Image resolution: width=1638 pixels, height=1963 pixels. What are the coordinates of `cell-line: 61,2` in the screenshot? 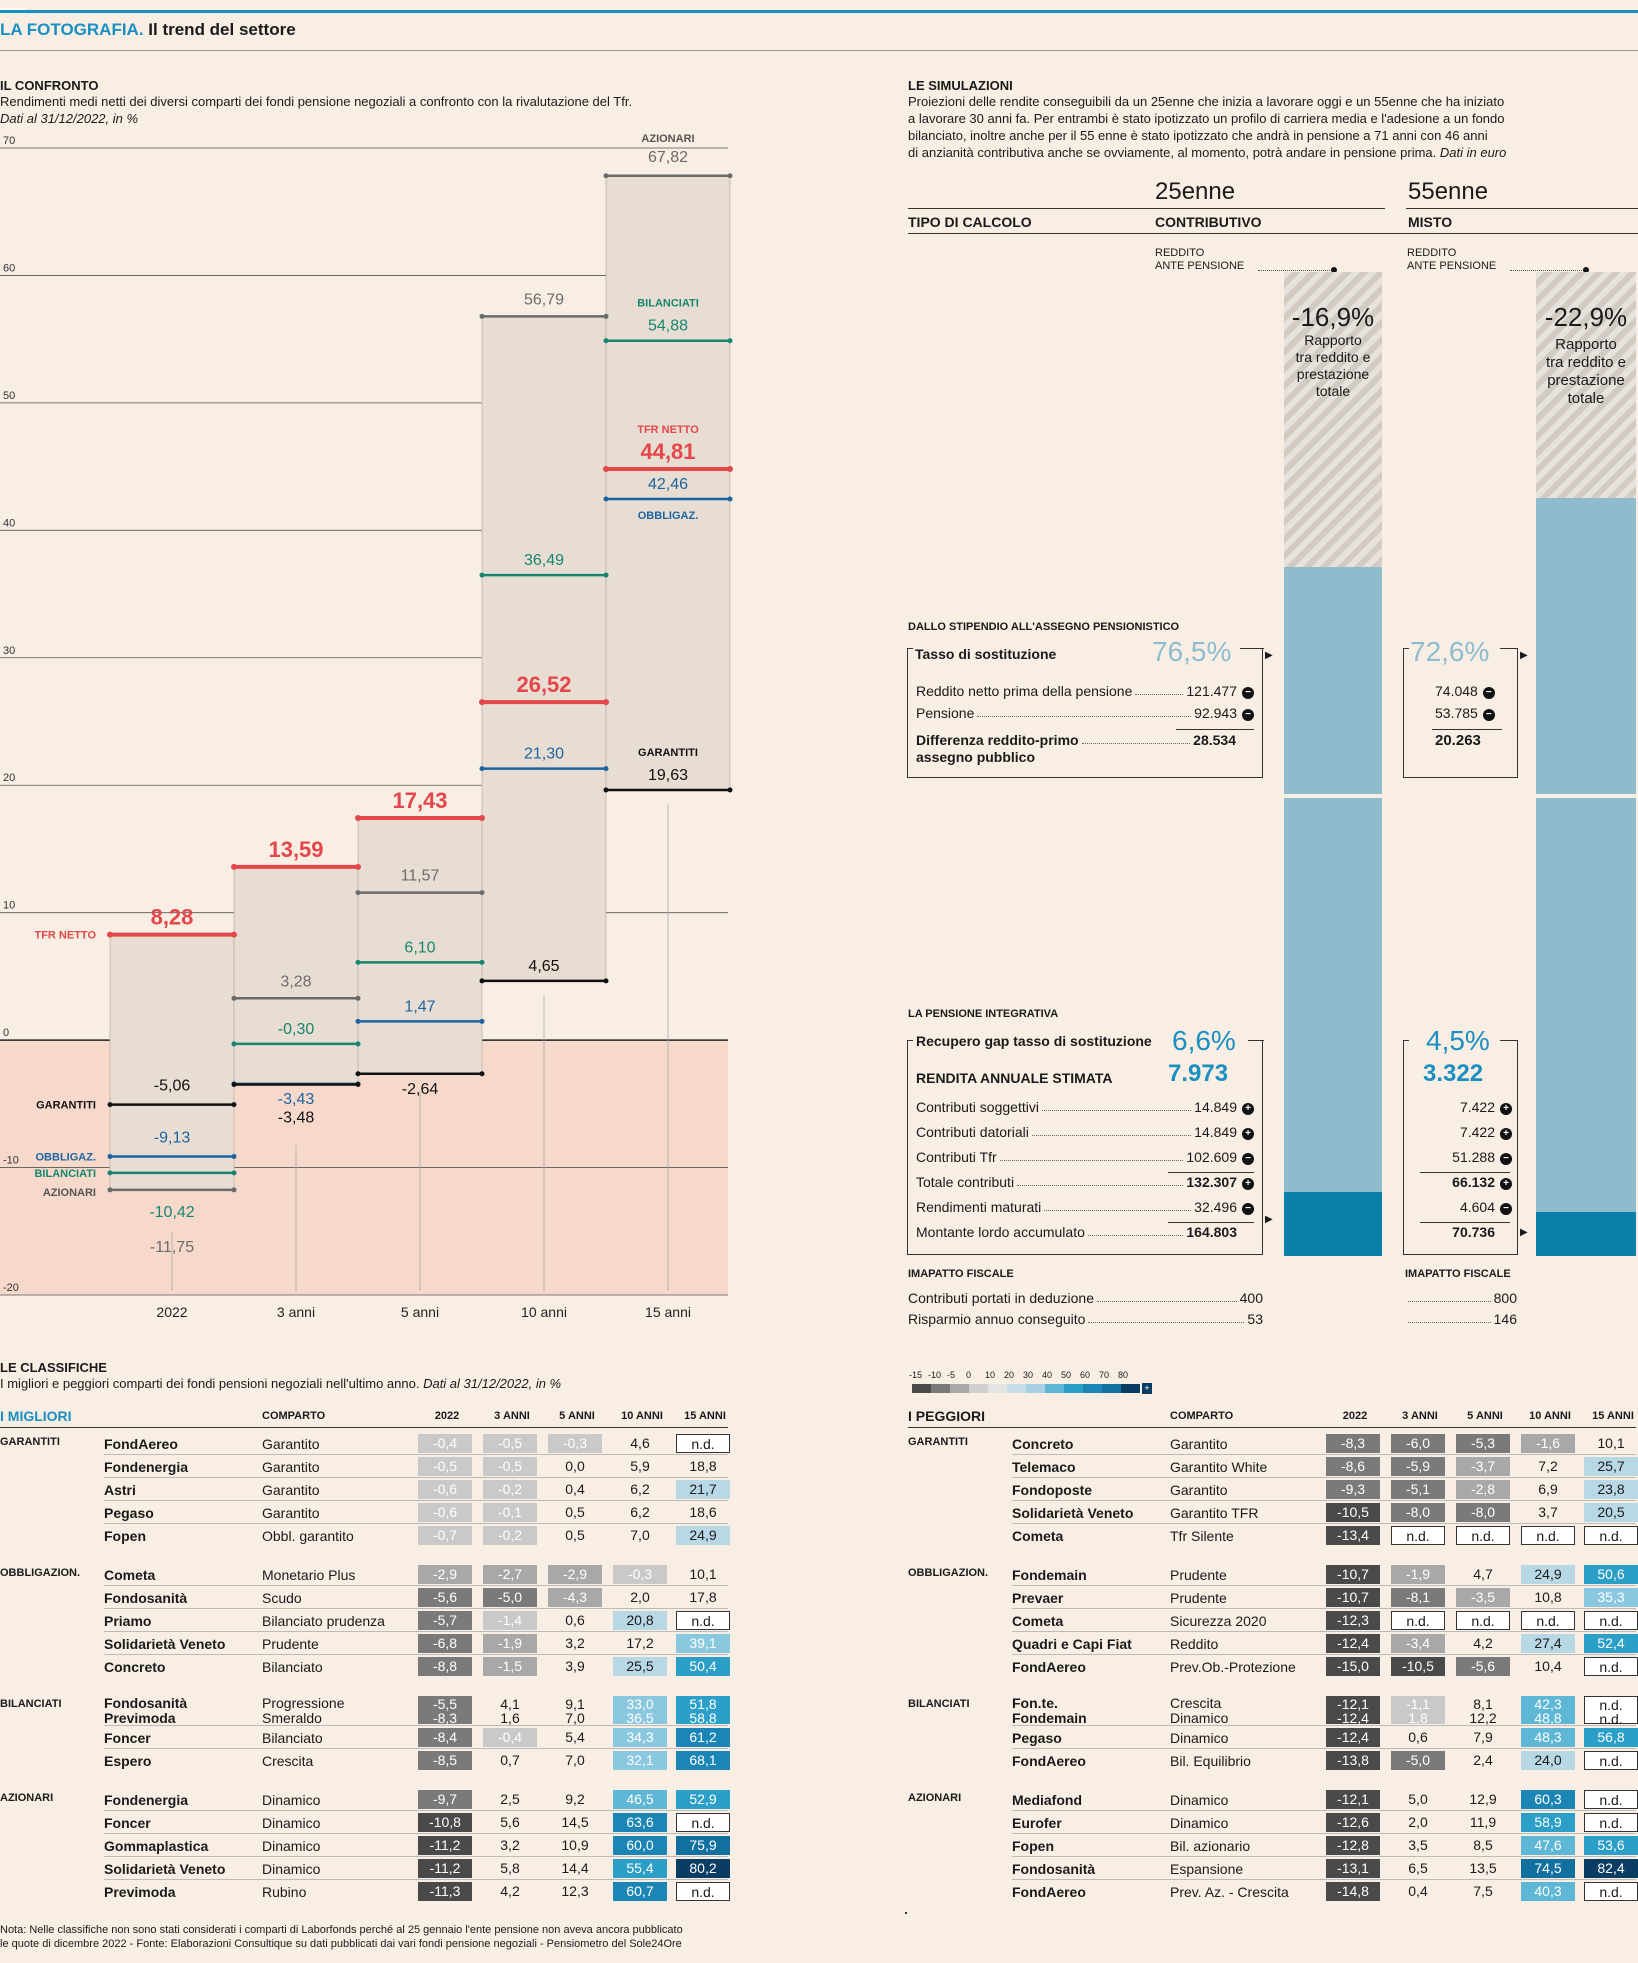 It's located at (703, 1737).